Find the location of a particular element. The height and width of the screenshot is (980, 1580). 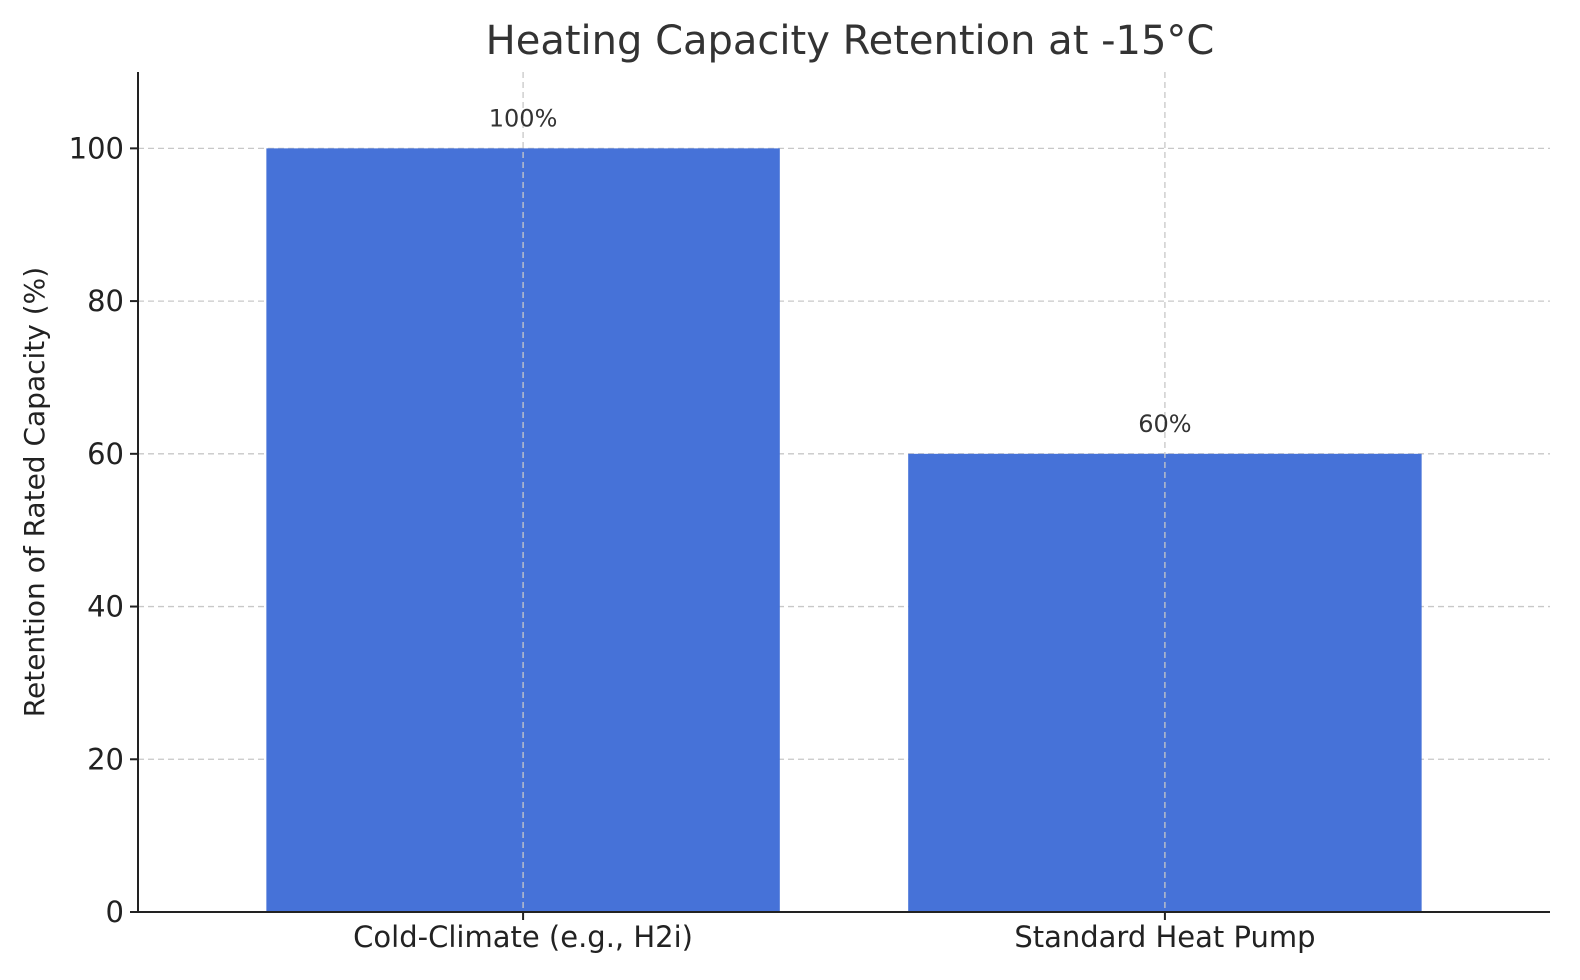

bar-data-label: 60% is located at coordinates (1164, 424).